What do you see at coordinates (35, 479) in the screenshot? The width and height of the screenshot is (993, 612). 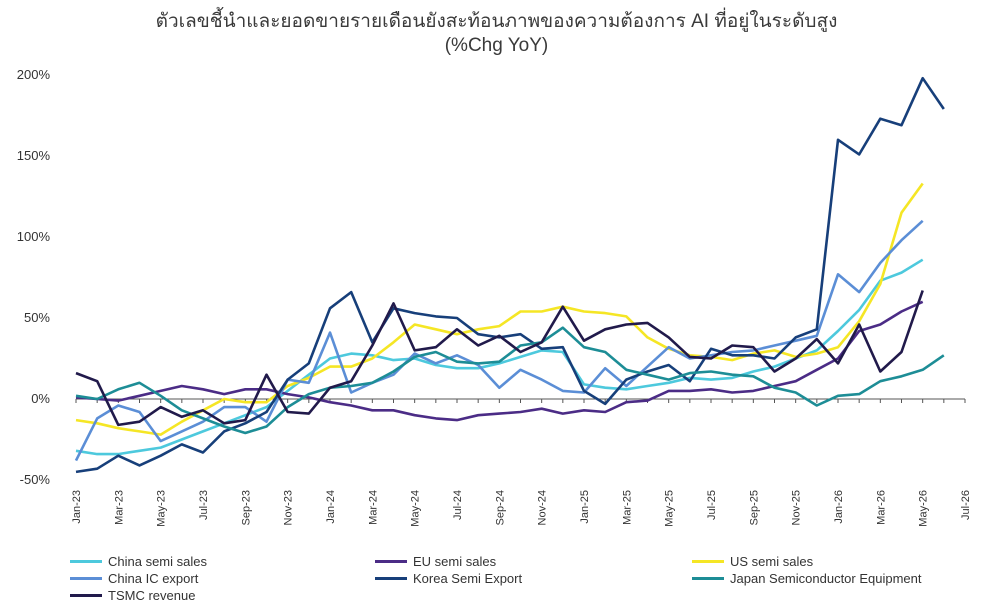 I see `y-tick-label: -50%` at bounding box center [35, 479].